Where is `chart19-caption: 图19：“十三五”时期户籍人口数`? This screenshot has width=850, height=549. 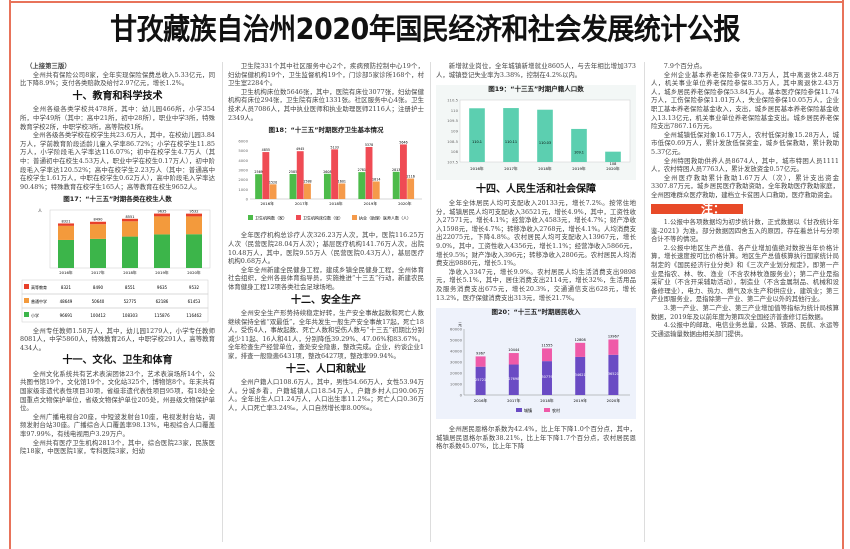 chart19-caption: 图19：“十三五”时期户籍人口数 is located at coordinates (536, 89).